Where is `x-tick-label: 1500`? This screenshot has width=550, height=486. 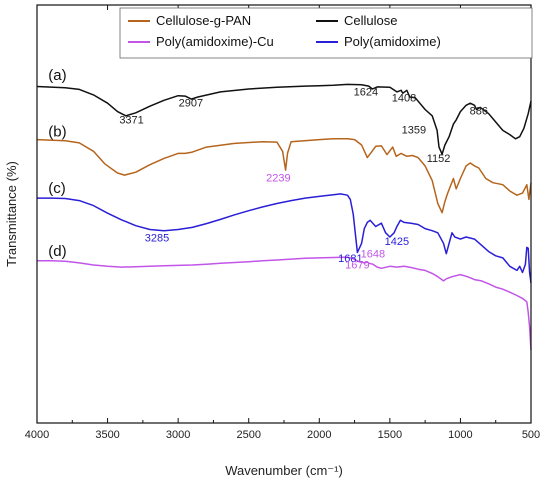 x-tick-label: 1500 is located at coordinates (390, 435).